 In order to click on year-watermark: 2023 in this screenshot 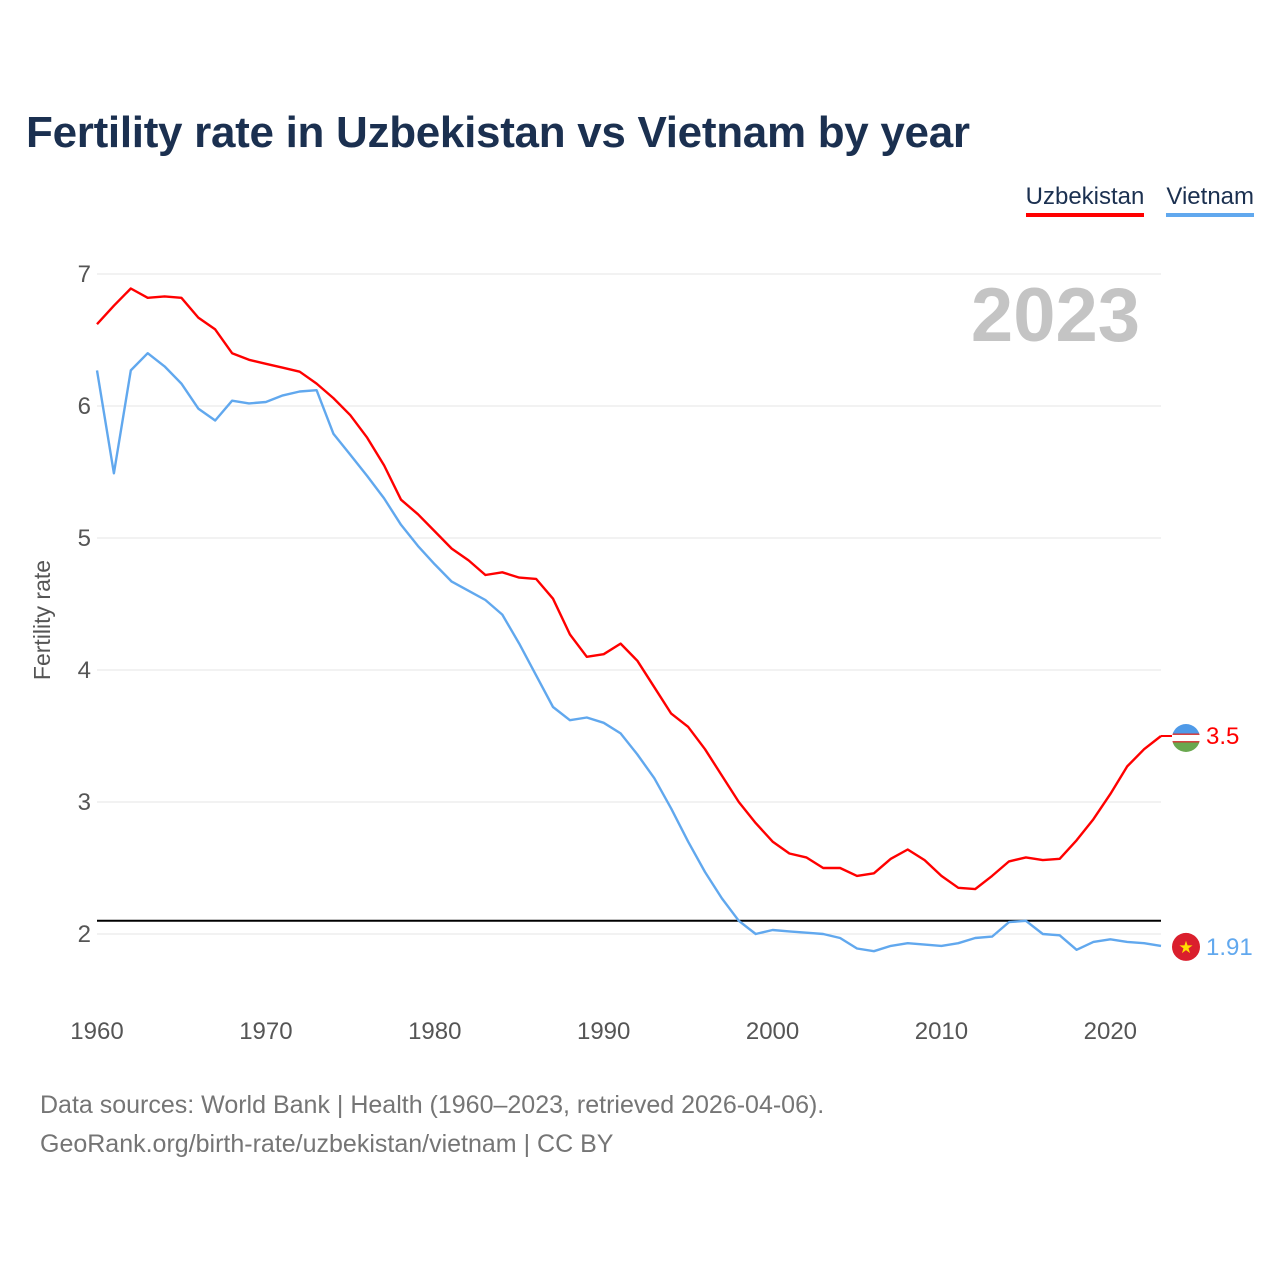, I will do `click(1055, 315)`.